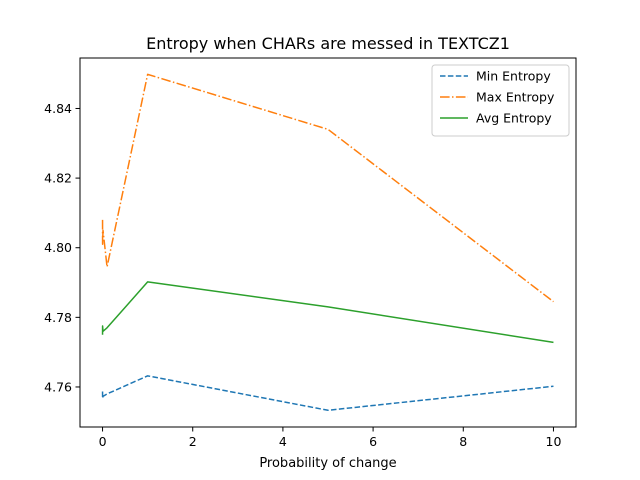 This screenshot has height=480, width=640. I want to click on legend: Min Entropy Max Entropy Avg Entropy, so click(500, 100).